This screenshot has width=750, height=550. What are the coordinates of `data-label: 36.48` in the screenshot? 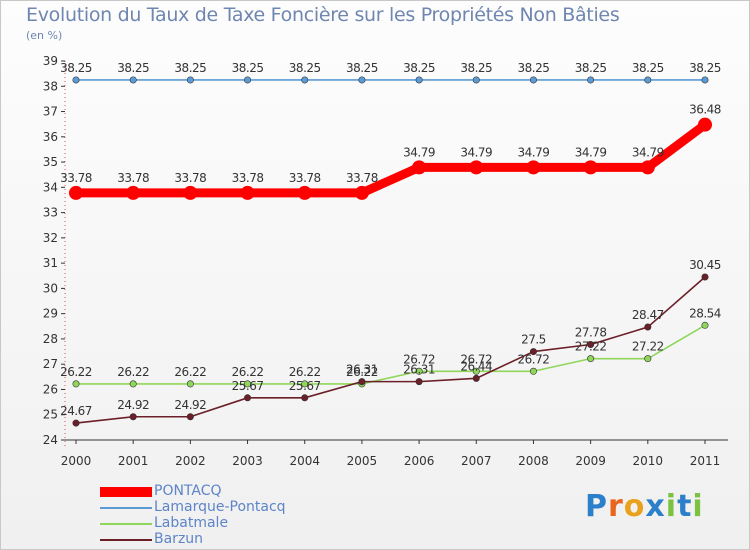 It's located at (705, 110).